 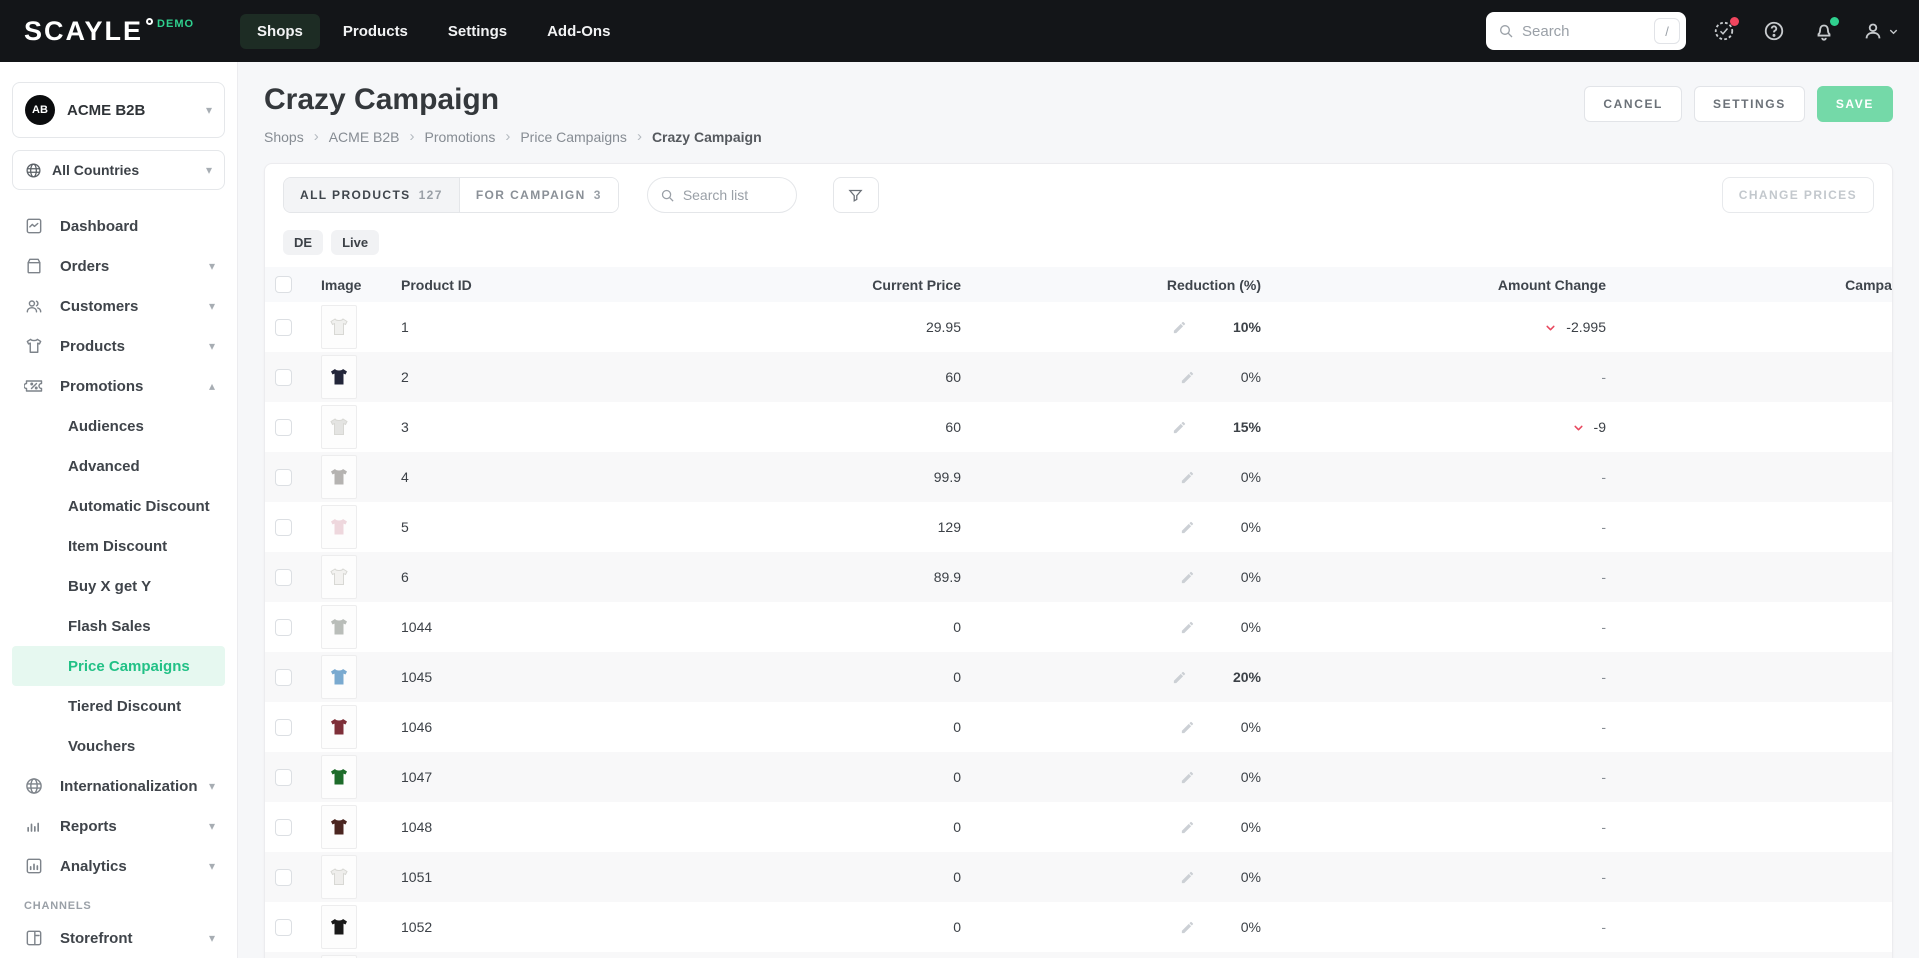 I want to click on sidebar-item-label: Promotions, so click(x=102, y=386).